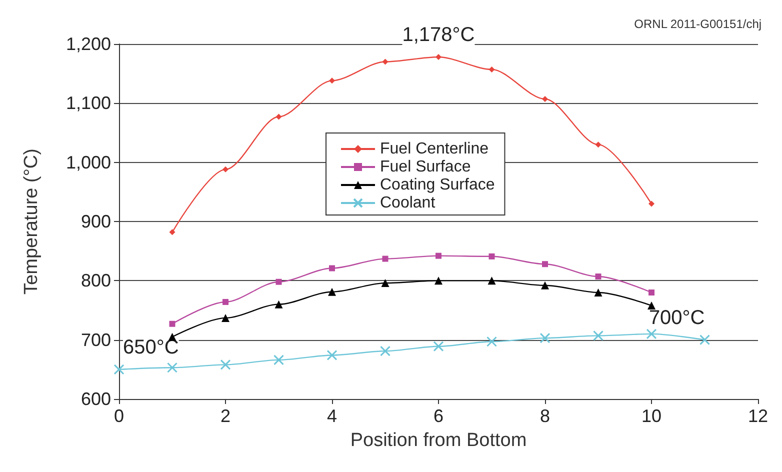  Describe the element at coordinates (438, 416) in the screenshot. I see `x-tick-label: 6` at that location.